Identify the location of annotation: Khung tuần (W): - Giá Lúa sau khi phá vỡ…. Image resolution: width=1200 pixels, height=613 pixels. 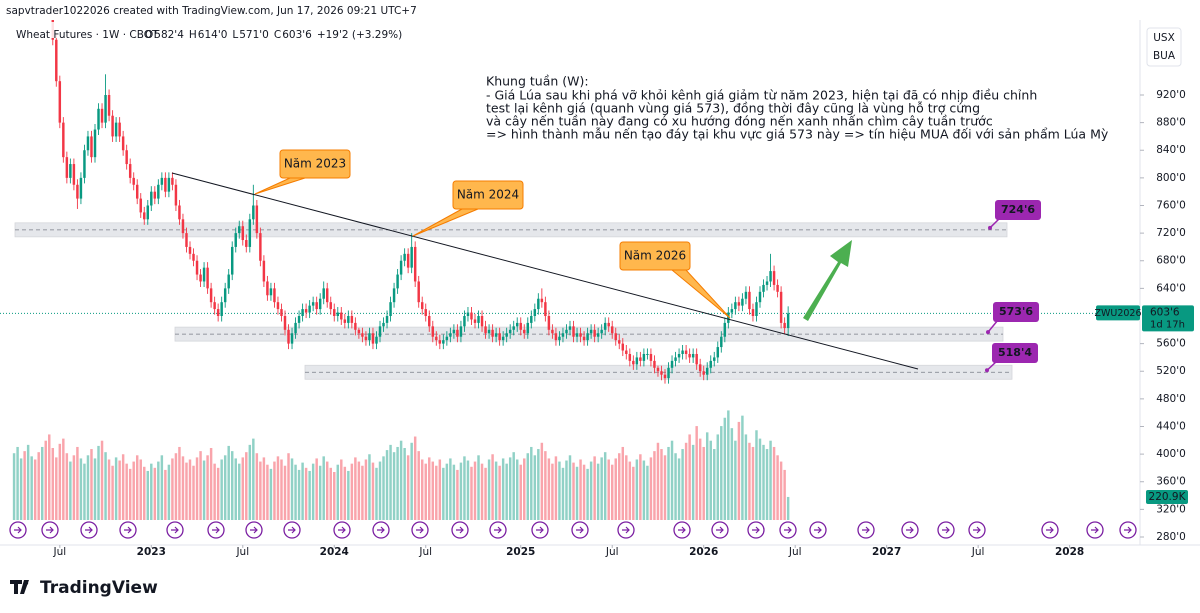
(797, 108).